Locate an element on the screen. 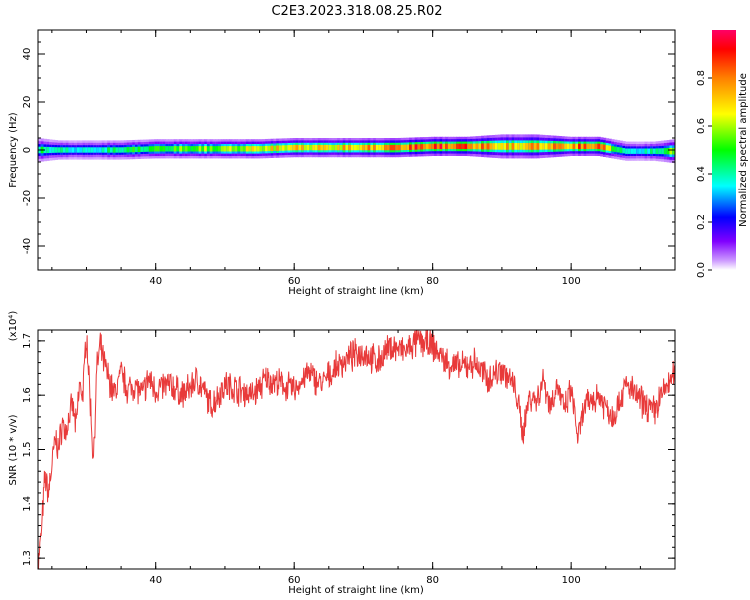  y-tick-label: 20 is located at coordinates (27, 102).